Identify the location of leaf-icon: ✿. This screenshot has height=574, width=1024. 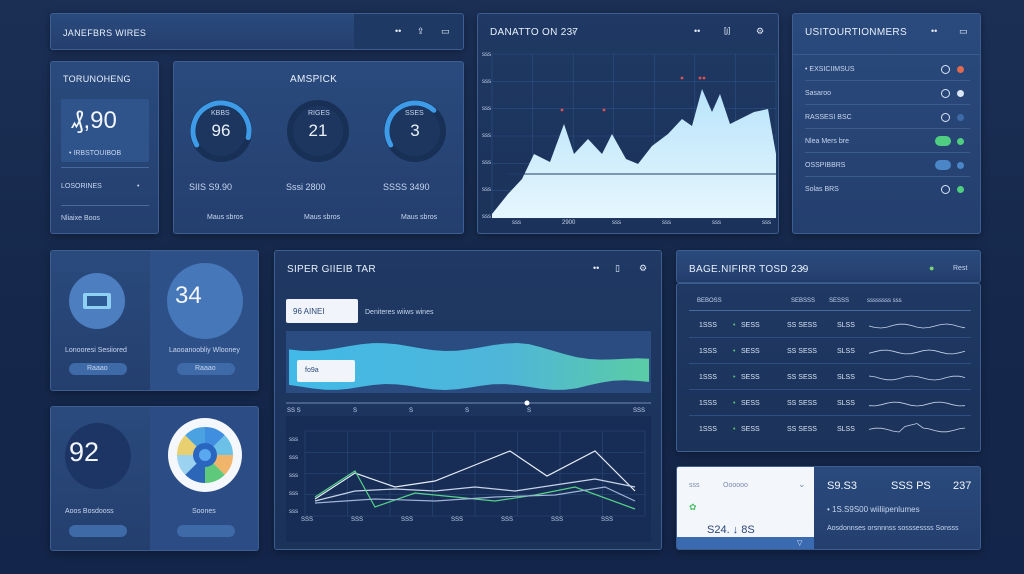
(693, 507).